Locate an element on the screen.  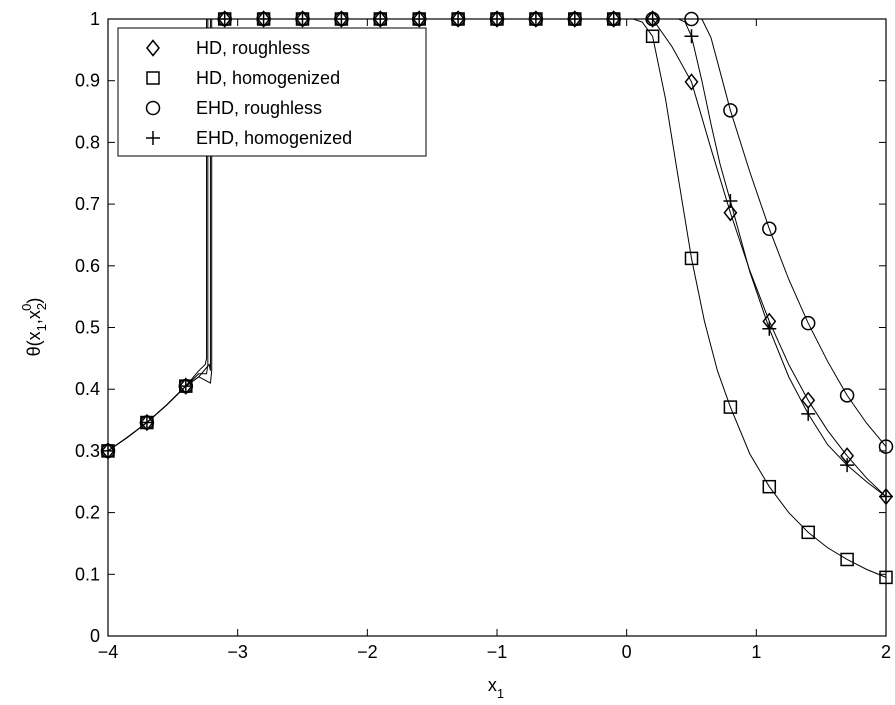
y-tick-label: 0 is located at coordinates (95, 636).